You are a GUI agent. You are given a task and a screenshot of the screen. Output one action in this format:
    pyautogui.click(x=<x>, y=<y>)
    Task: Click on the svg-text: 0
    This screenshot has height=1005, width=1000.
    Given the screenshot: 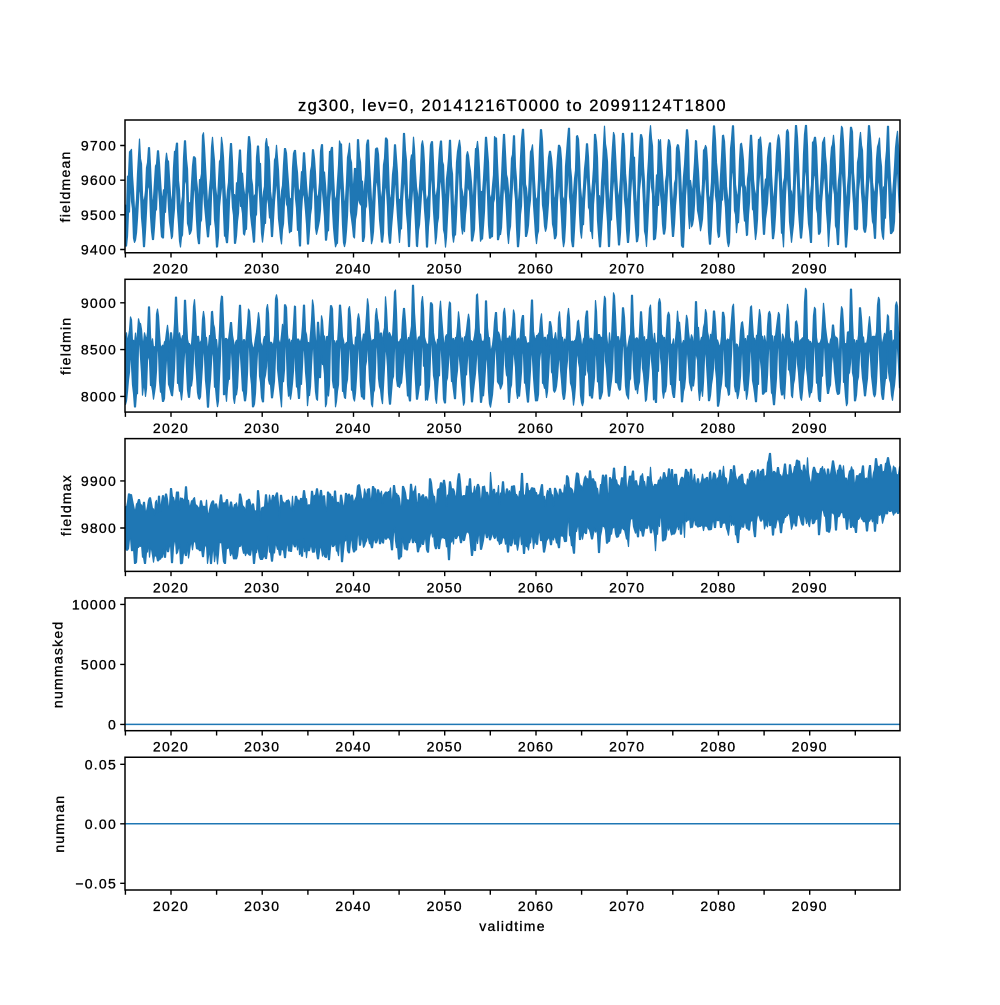 What is the action you would take?
    pyautogui.click(x=112, y=724)
    